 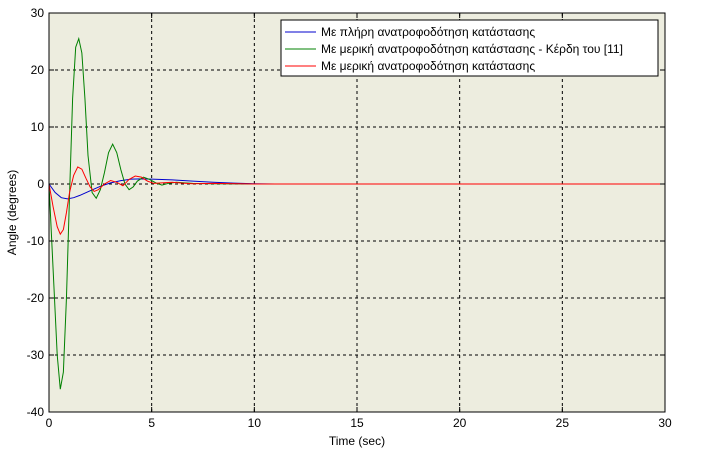 What do you see at coordinates (36, 298) in the screenshot?
I see `y-tick-label-2: -20` at bounding box center [36, 298].